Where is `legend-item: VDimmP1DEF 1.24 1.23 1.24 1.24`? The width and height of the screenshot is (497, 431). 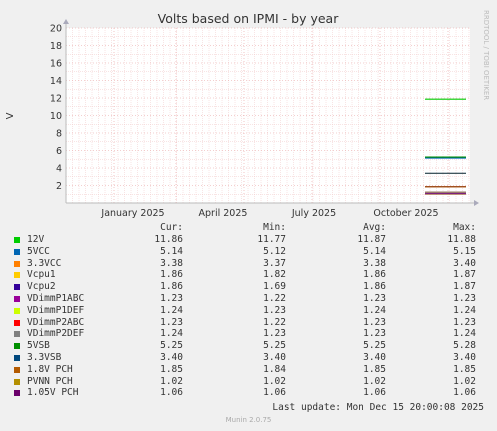
legend-item: VDimmP1DEF 1.24 1.23 1.24 1.24 is located at coordinates (248, 311).